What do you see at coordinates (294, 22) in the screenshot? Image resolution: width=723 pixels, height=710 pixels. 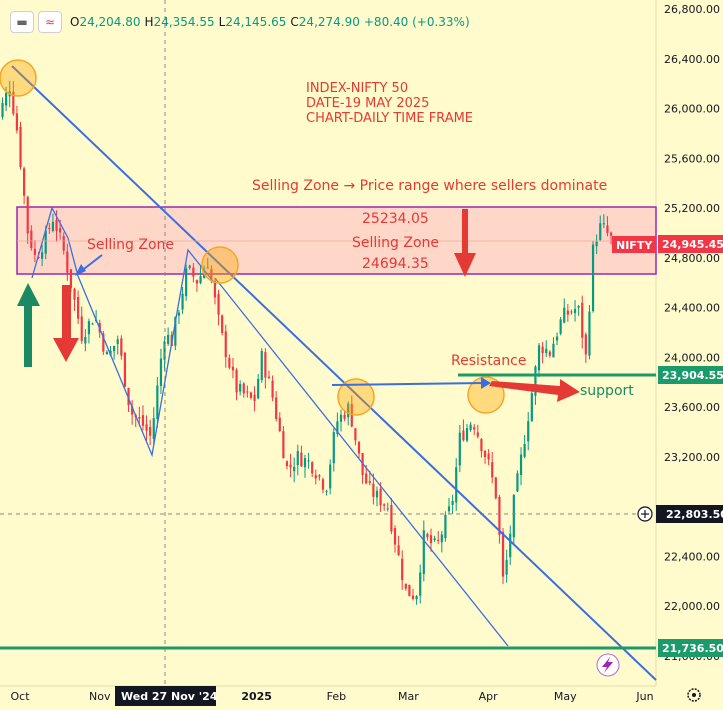 I see `close-label: C` at bounding box center [294, 22].